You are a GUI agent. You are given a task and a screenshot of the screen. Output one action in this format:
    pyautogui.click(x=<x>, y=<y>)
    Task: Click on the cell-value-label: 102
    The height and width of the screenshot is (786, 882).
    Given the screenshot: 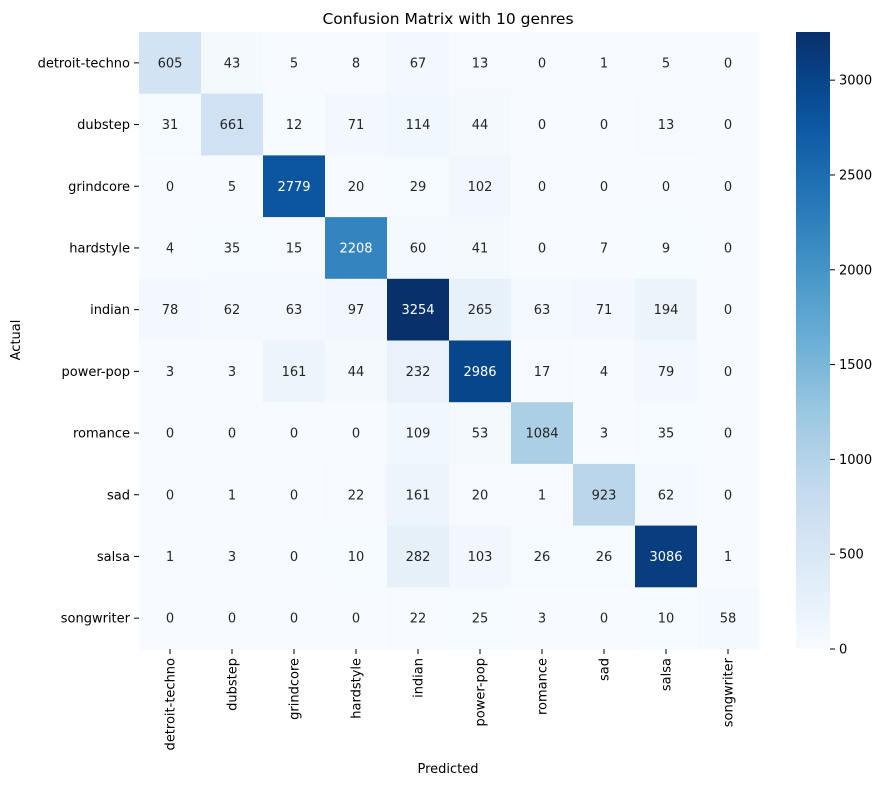 What is the action you would take?
    pyautogui.click(x=480, y=187)
    